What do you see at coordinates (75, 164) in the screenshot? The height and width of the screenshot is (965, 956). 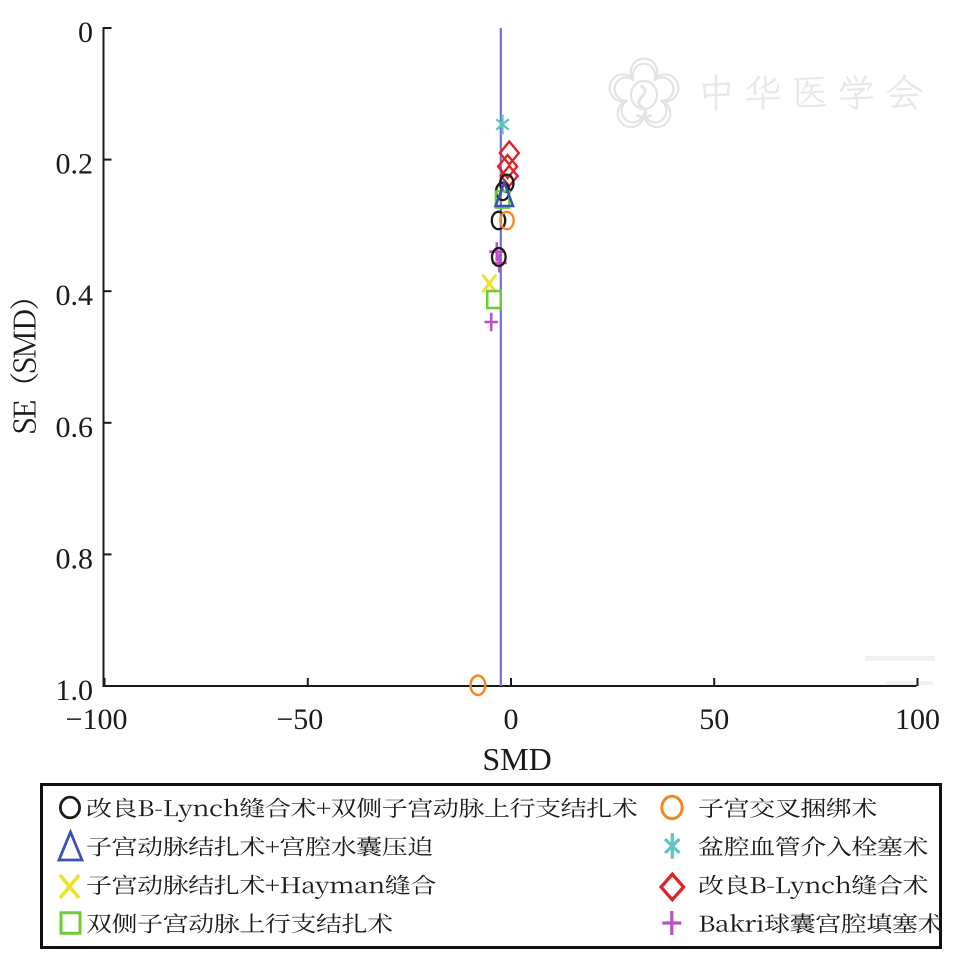 I see `svg-text: 0.2` at bounding box center [75, 164].